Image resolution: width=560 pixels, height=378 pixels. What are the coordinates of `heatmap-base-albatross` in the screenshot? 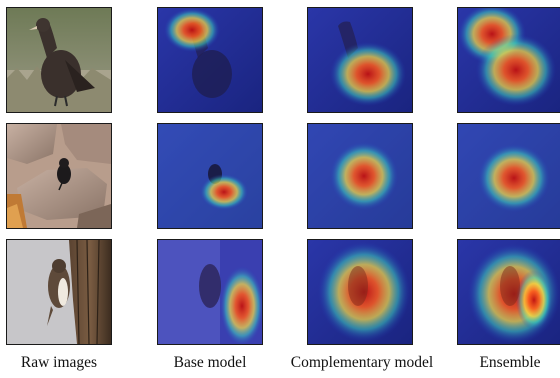 It's located at (210, 60).